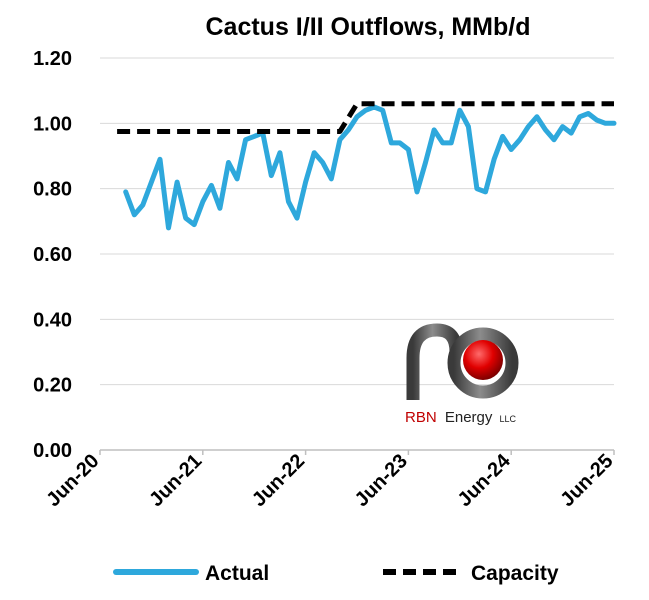 The image size is (649, 600). What do you see at coordinates (52, 124) in the screenshot?
I see `y-tick-label: 1.00` at bounding box center [52, 124].